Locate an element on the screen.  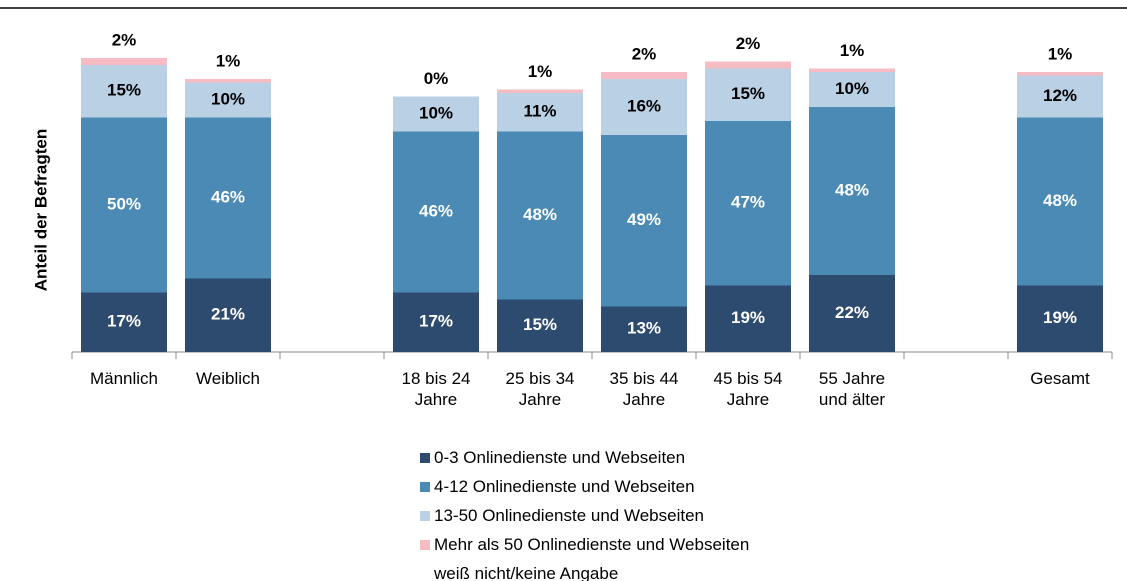
legend-item: 4-12 Onlinedienste und Webseiten is located at coordinates (557, 487).